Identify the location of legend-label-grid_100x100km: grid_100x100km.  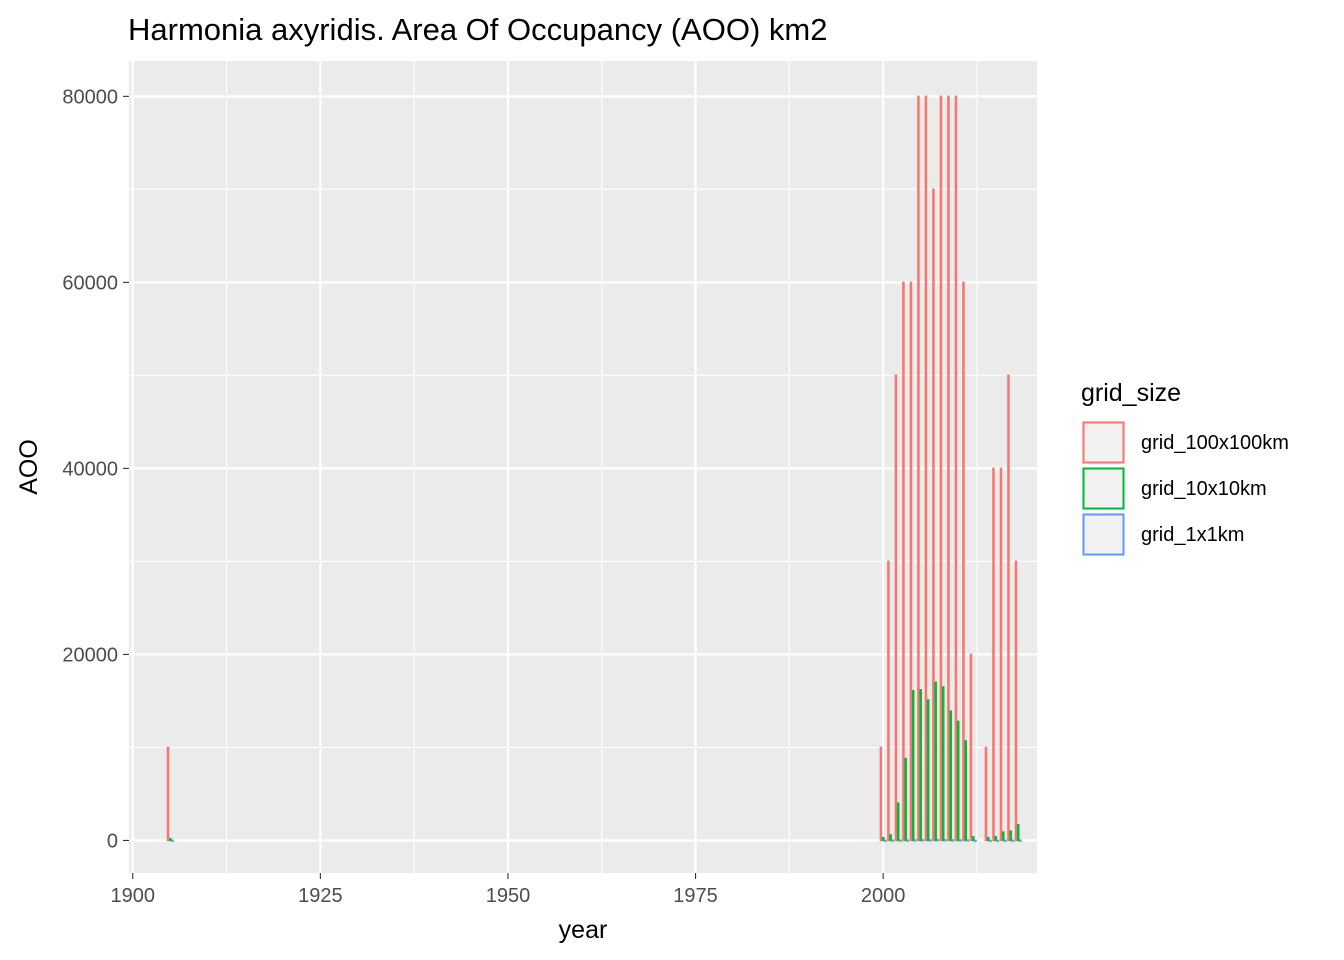
(1215, 443).